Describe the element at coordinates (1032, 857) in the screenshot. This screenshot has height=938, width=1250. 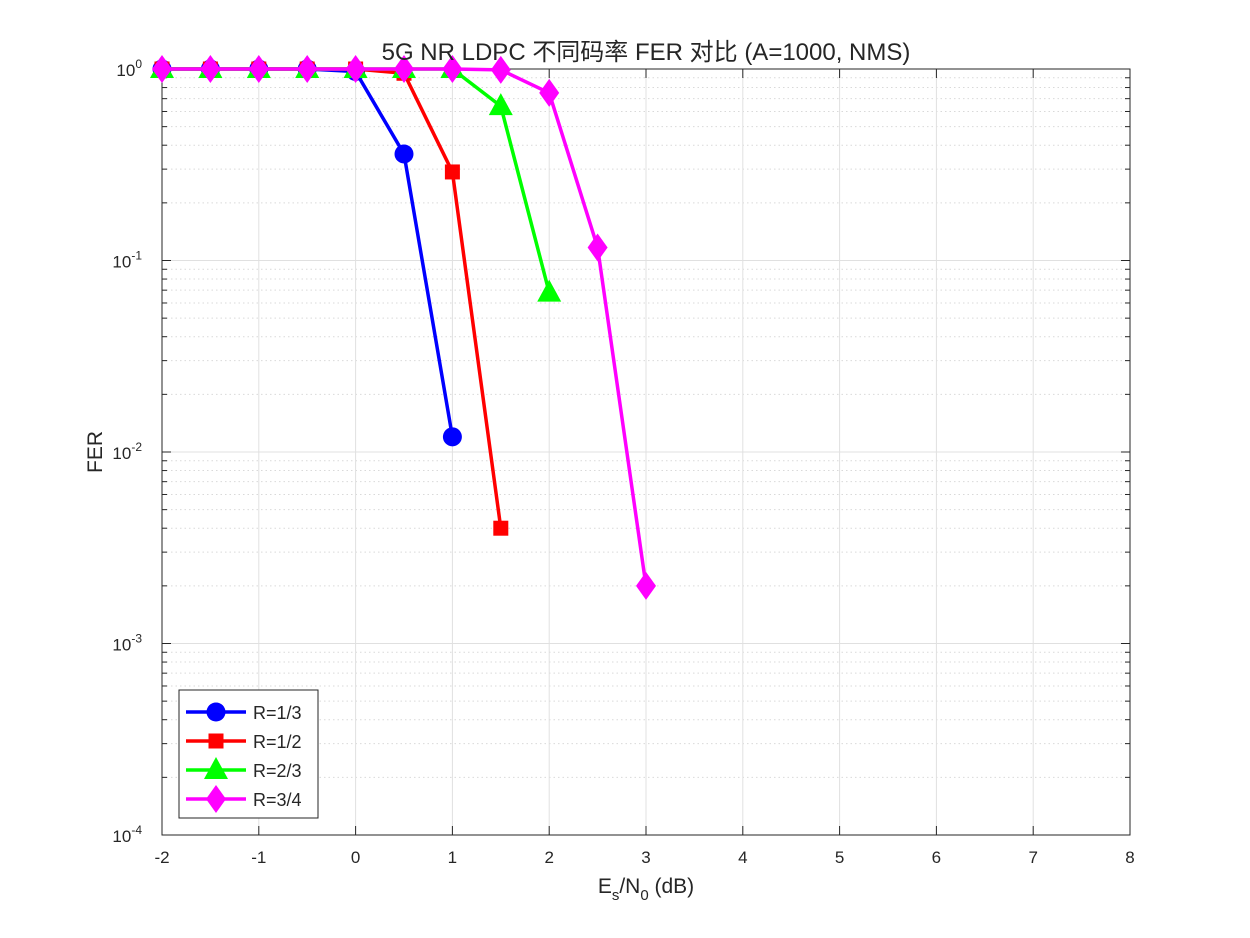
I see `x-tick-label: 7` at that location.